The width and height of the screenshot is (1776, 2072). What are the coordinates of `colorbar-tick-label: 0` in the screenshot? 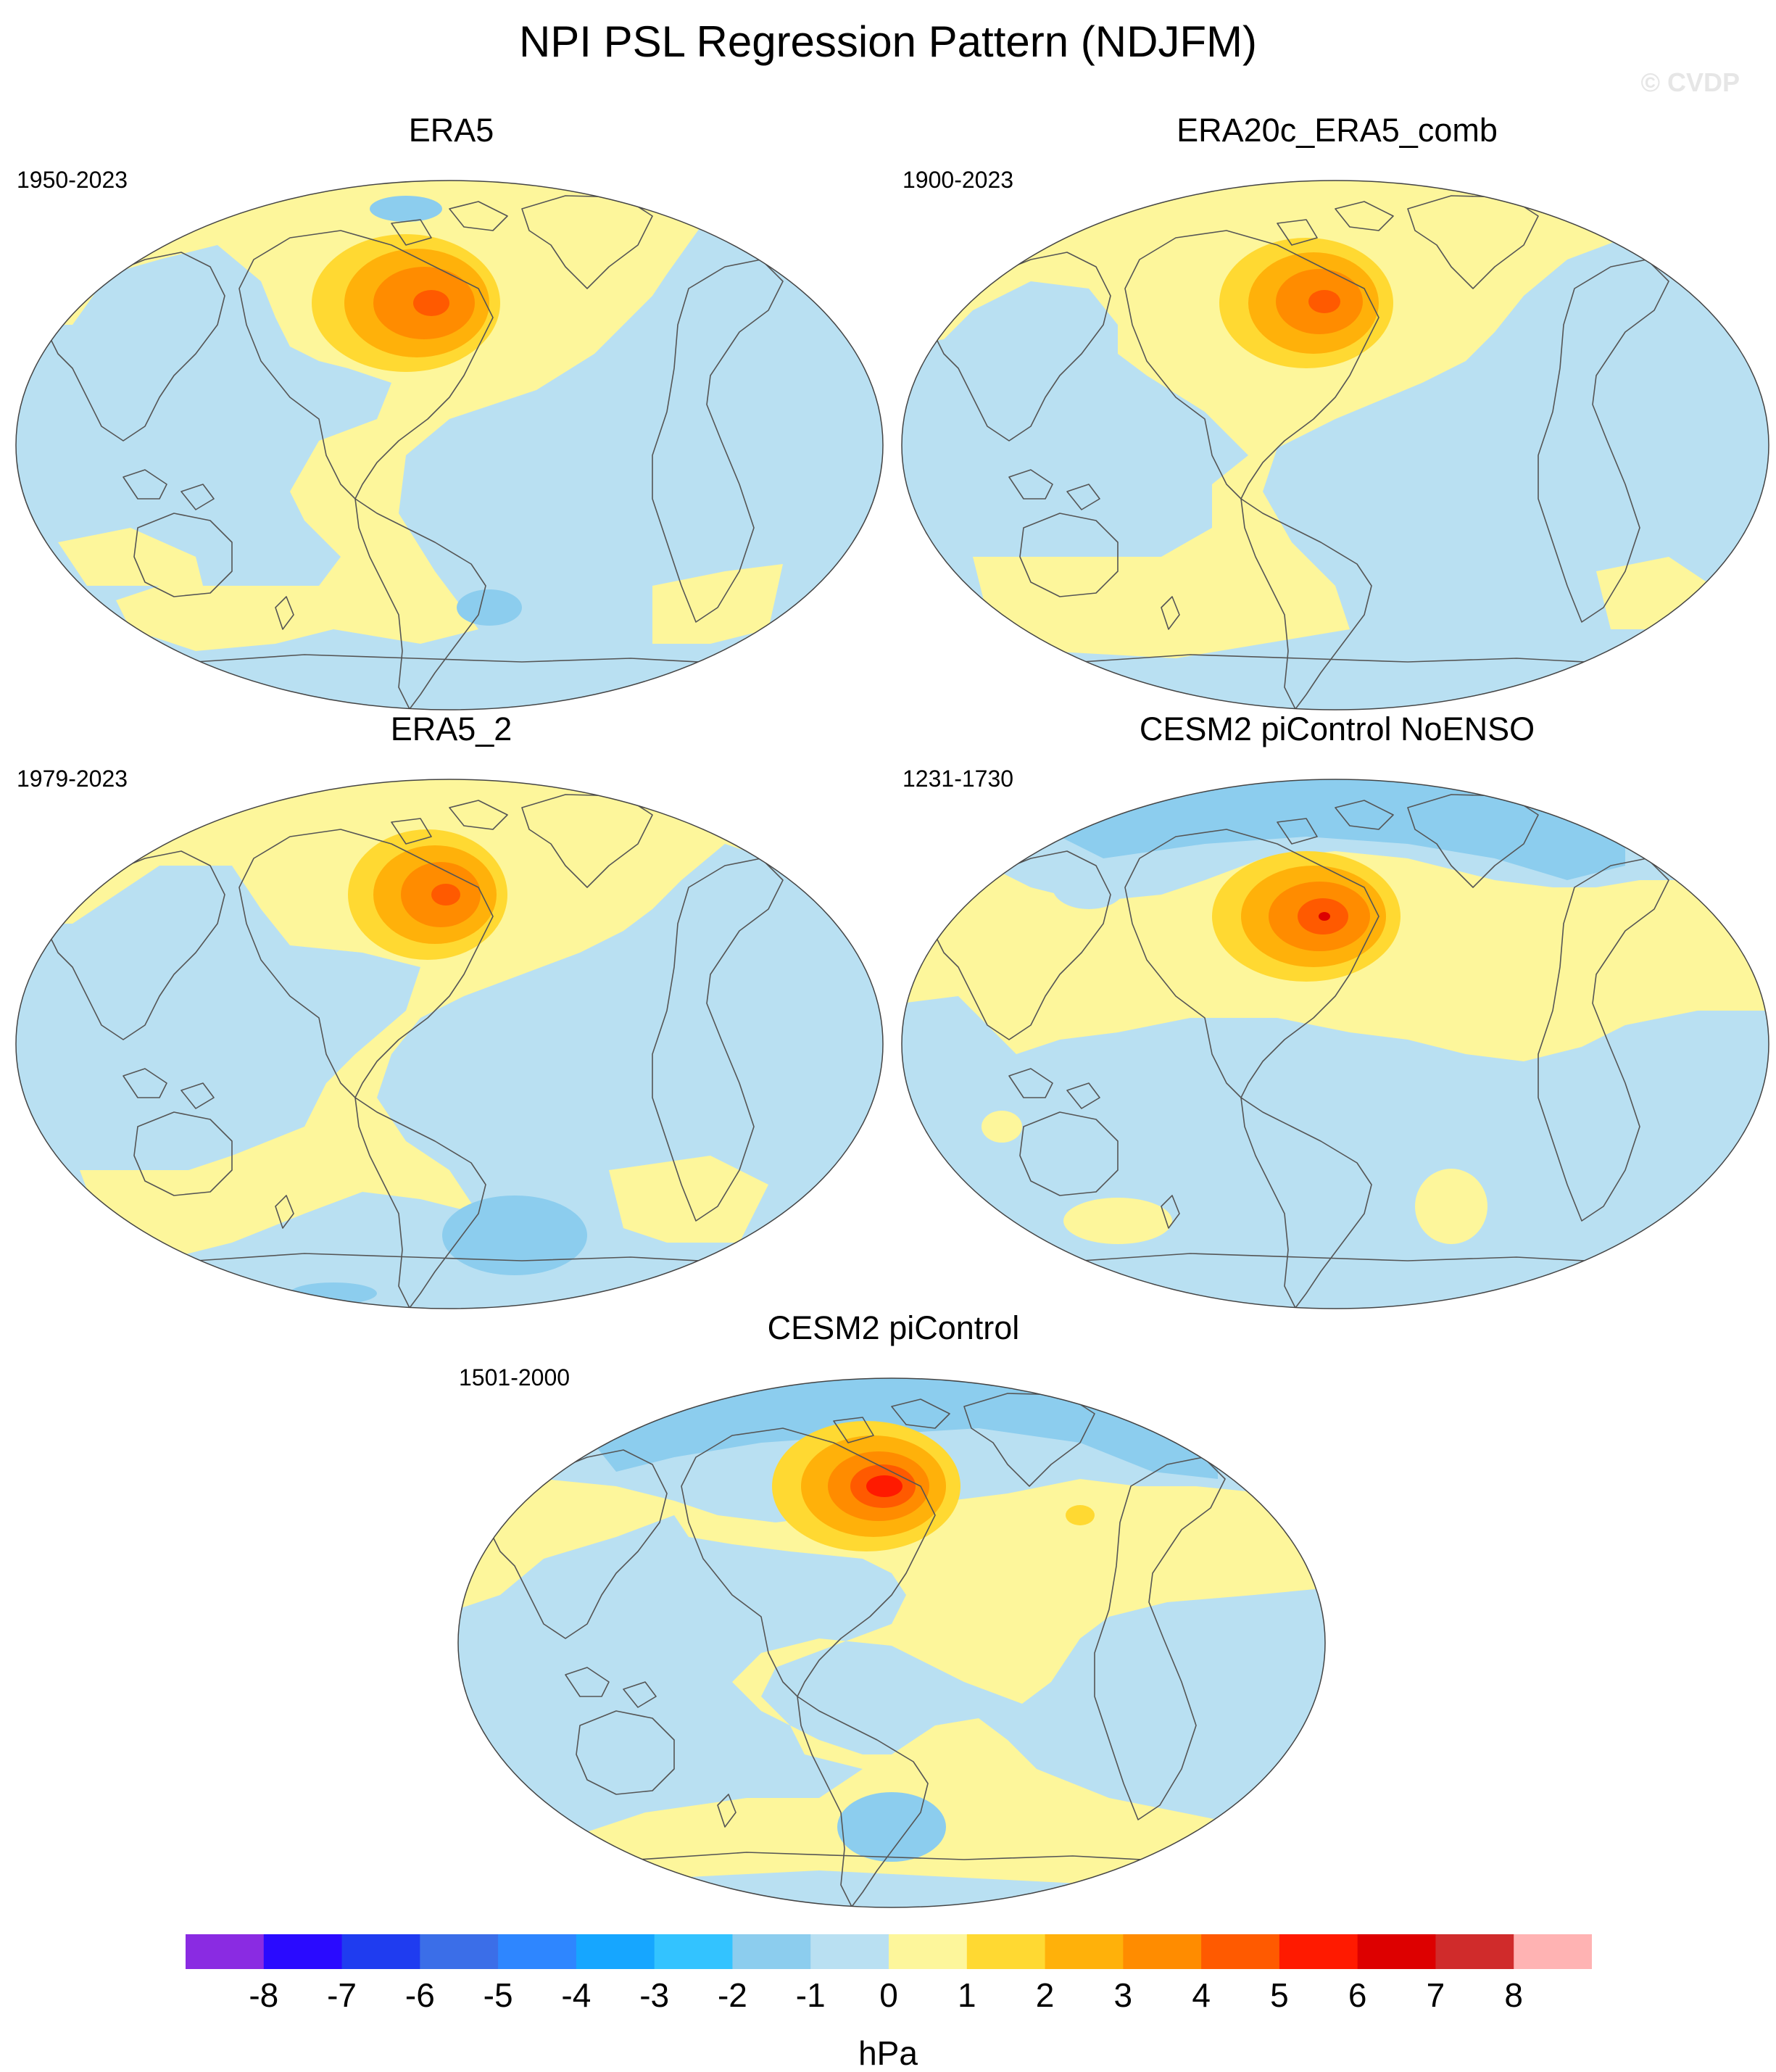 It's located at (888, 1995).